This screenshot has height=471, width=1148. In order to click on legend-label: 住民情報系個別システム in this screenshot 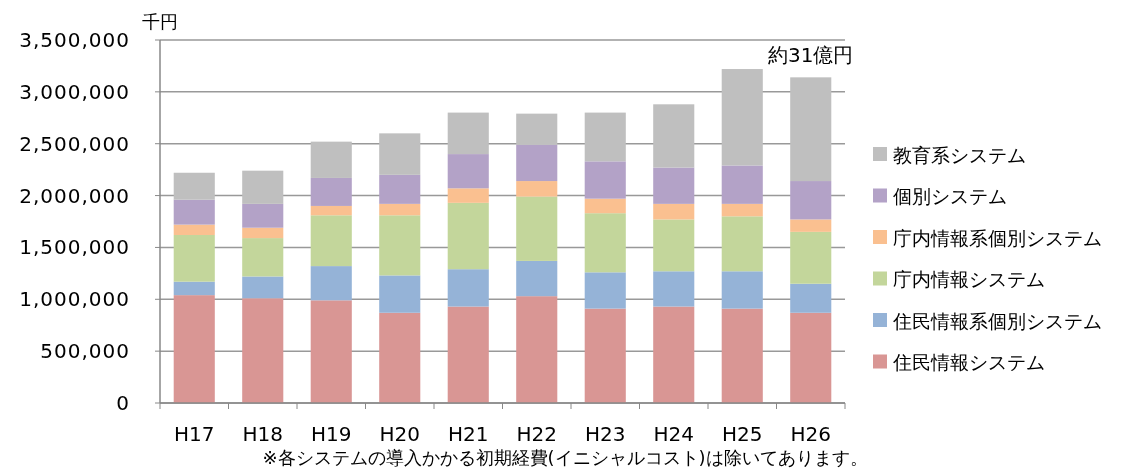, I will do `click(997, 320)`.